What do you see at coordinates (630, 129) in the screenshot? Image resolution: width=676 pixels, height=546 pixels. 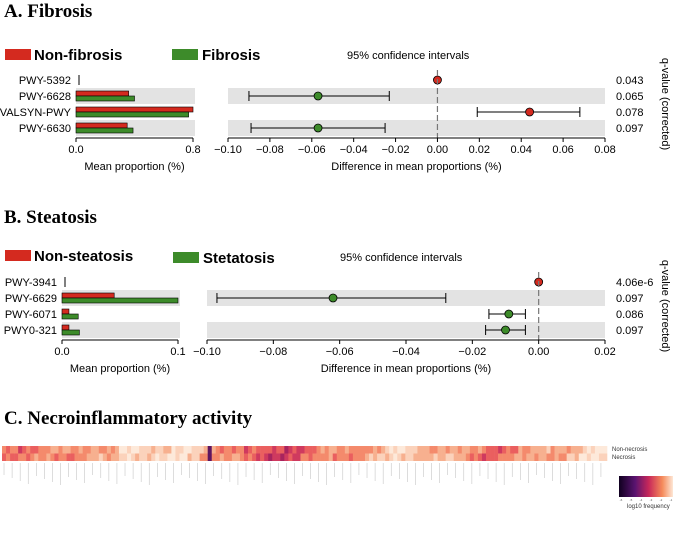 I see `q-value: 0.097` at bounding box center [630, 129].